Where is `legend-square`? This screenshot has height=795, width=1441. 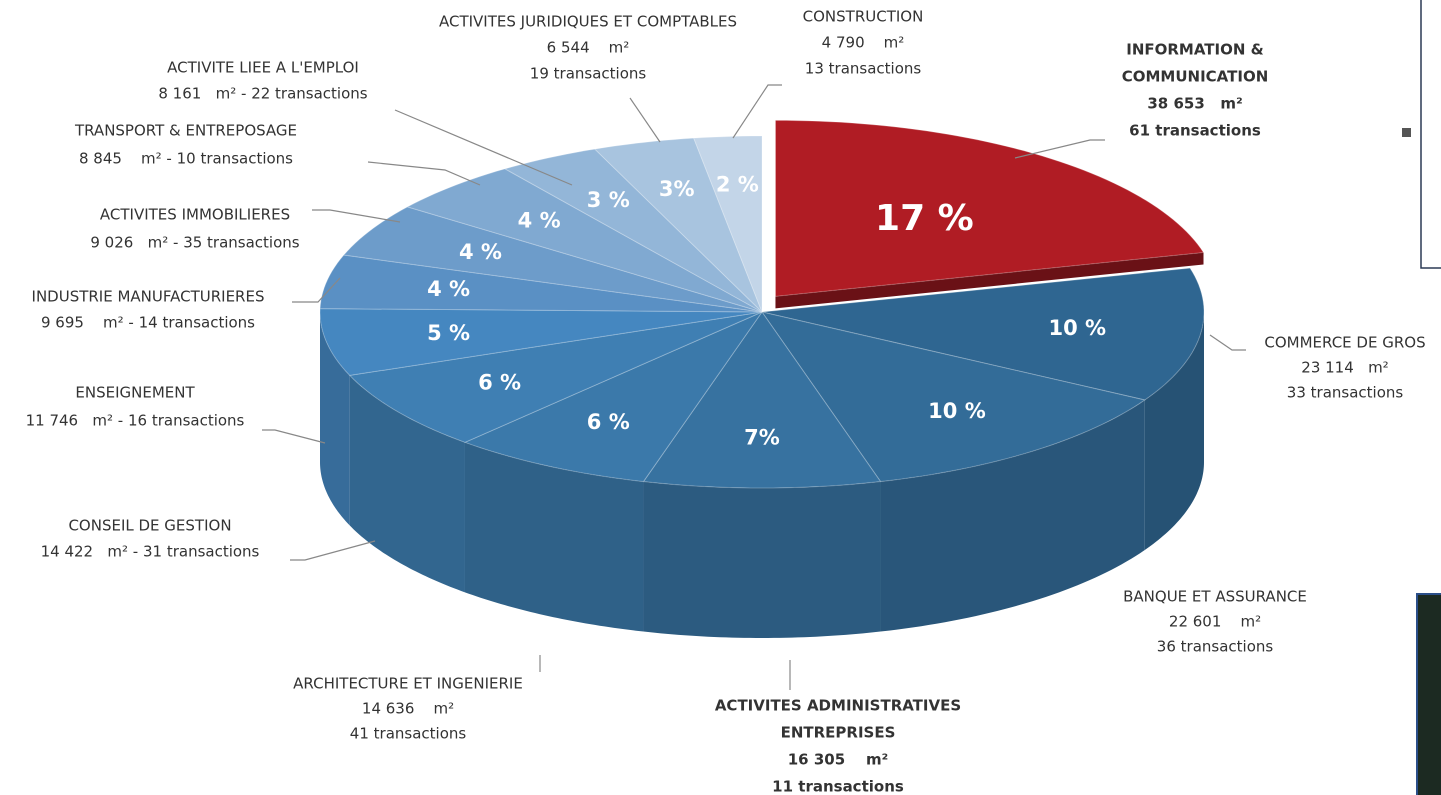 legend-square is located at coordinates (1406, 132).